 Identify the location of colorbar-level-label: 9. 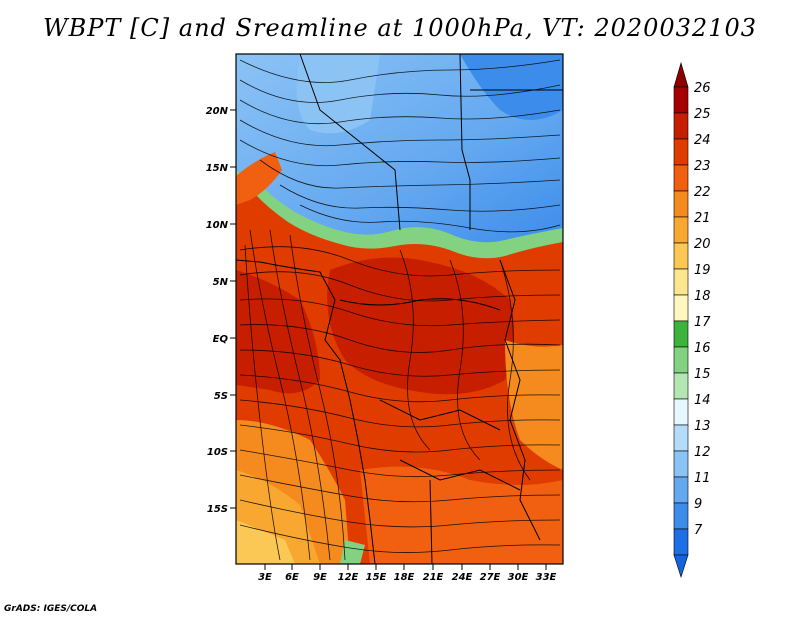
(698, 504).